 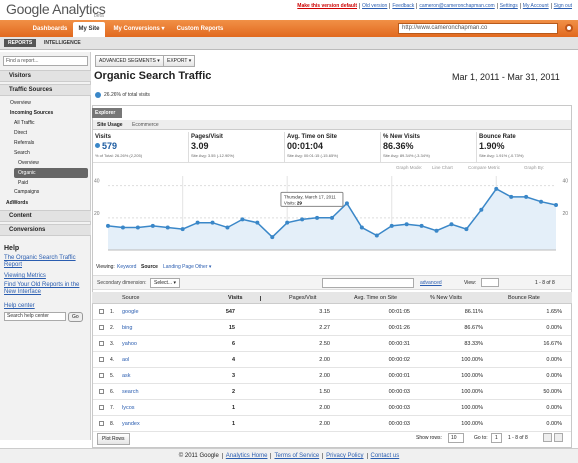 I want to click on column-header: % New Visits, so click(x=446, y=298).